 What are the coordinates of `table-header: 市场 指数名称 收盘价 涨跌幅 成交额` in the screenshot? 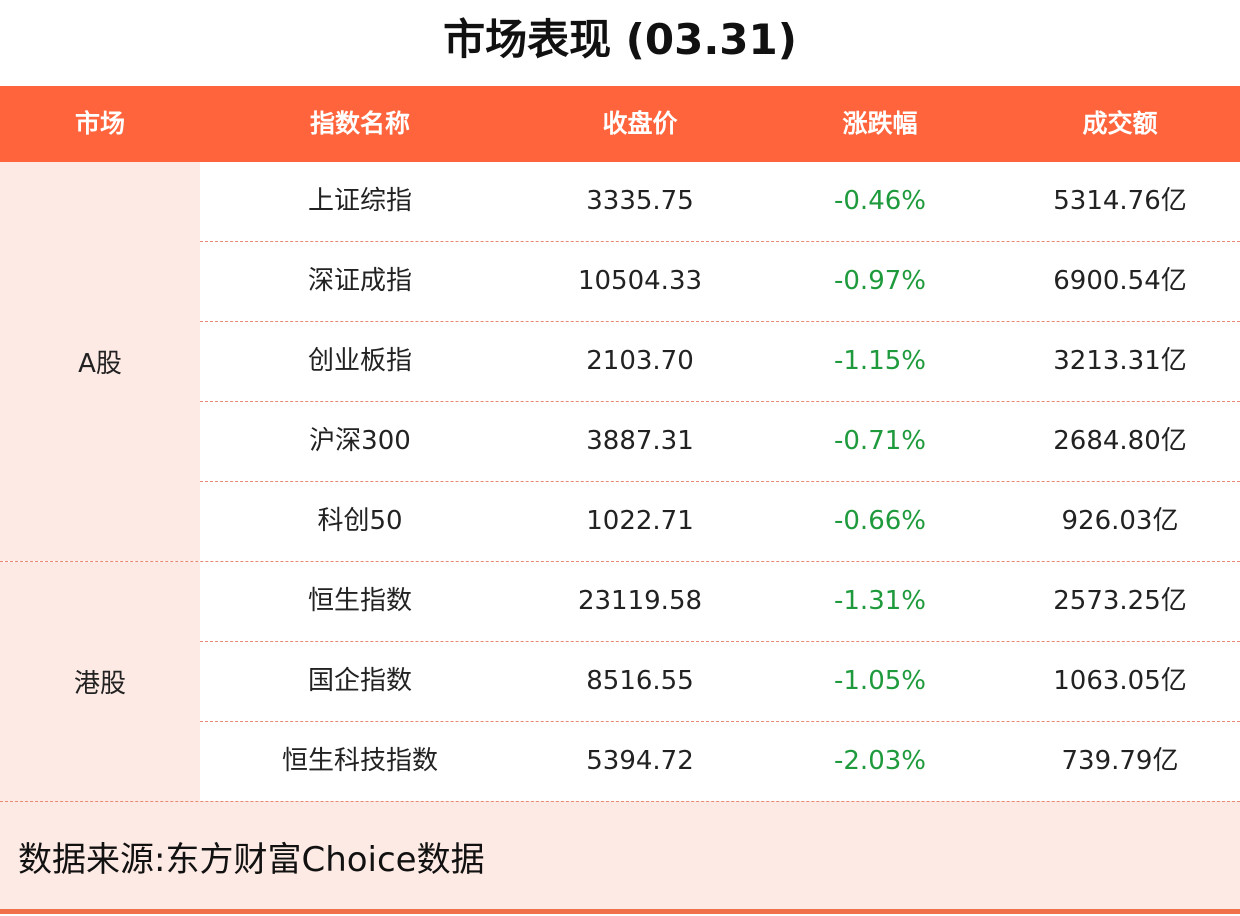 It's located at (620, 124).